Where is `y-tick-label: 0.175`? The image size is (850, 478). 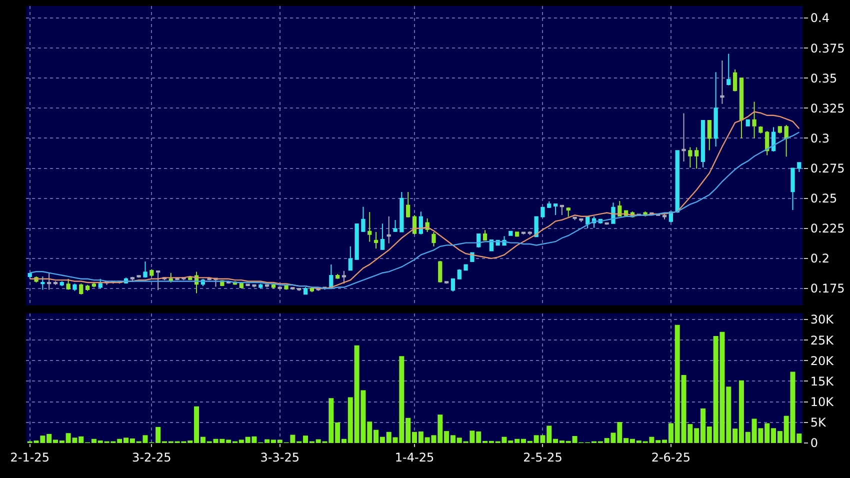
y-tick-label: 0.175 is located at coordinates (827, 289).